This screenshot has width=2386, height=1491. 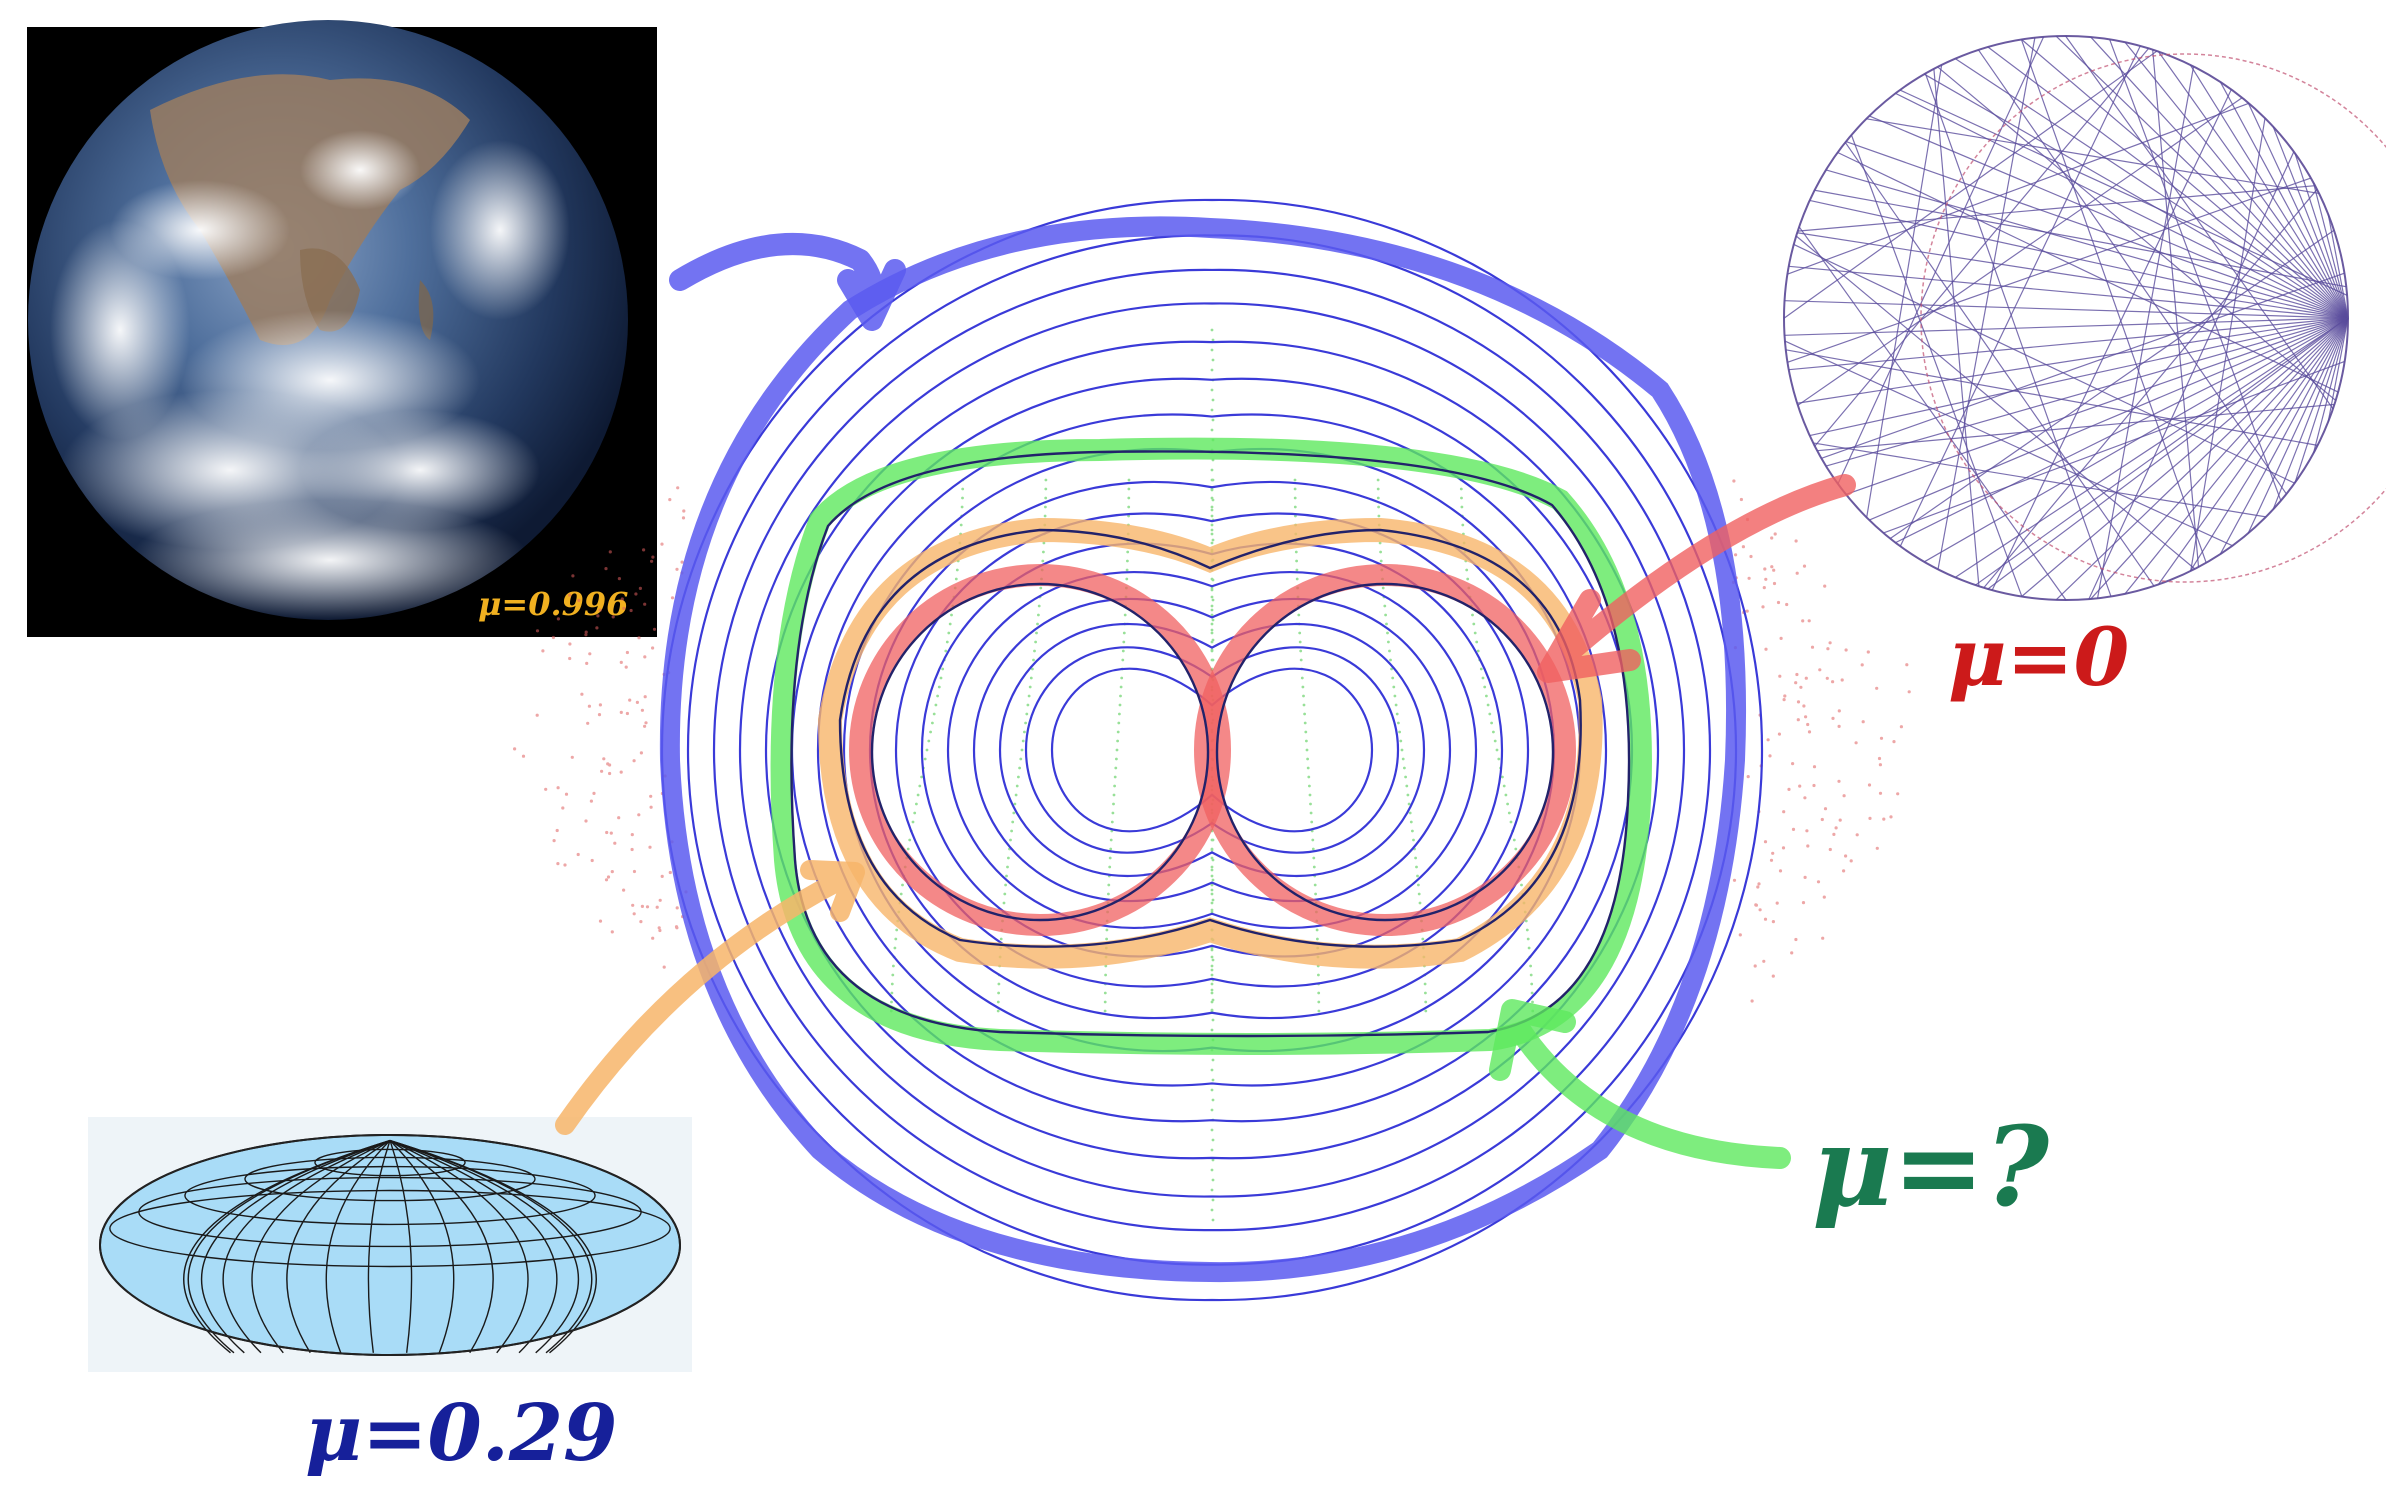 I want to click on spheroid-mu-label: μ=0.29, so click(x=461, y=1433).